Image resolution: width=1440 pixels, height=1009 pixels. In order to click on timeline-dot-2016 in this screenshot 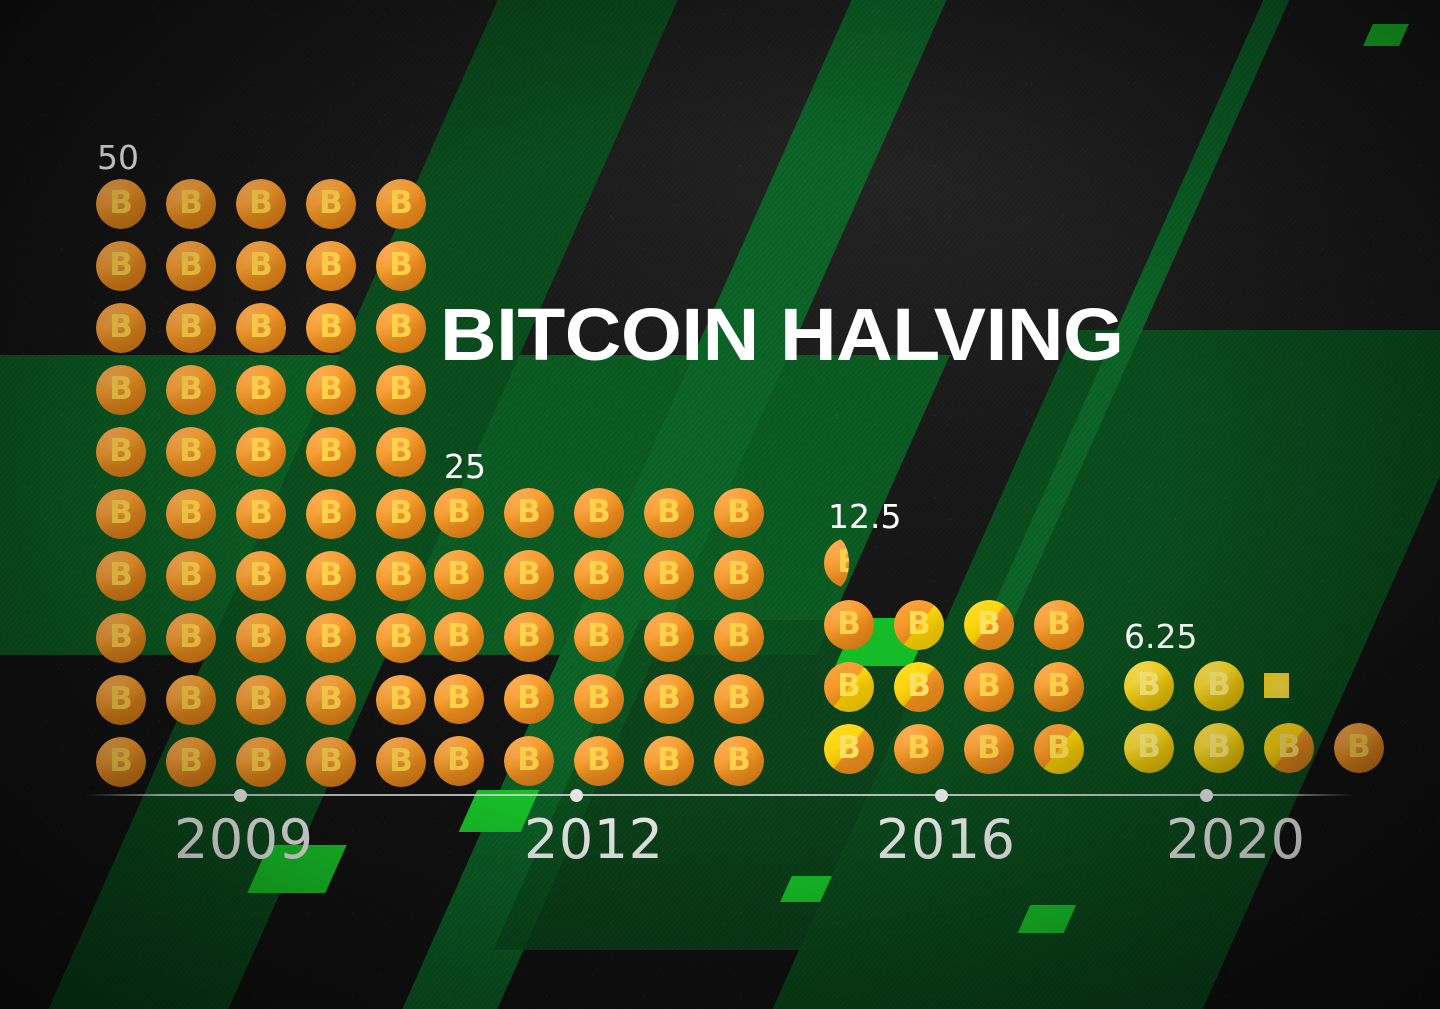, I will do `click(941, 795)`.